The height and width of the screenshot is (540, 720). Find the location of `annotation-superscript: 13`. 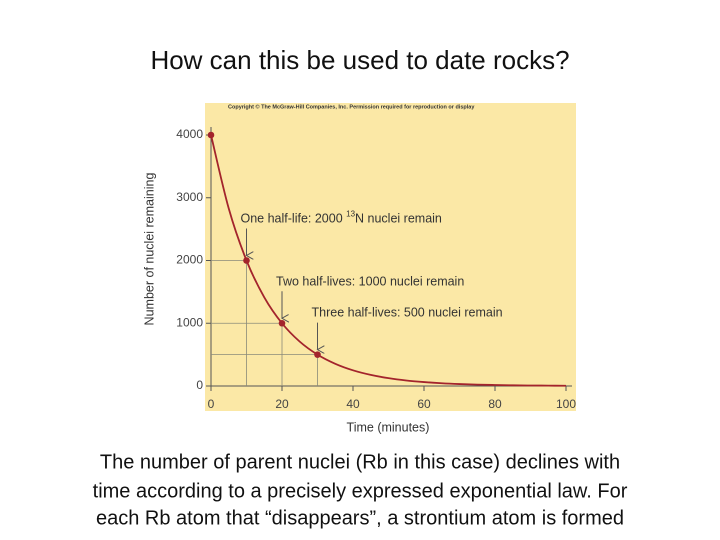

annotation-superscript: 13 is located at coordinates (350, 214).